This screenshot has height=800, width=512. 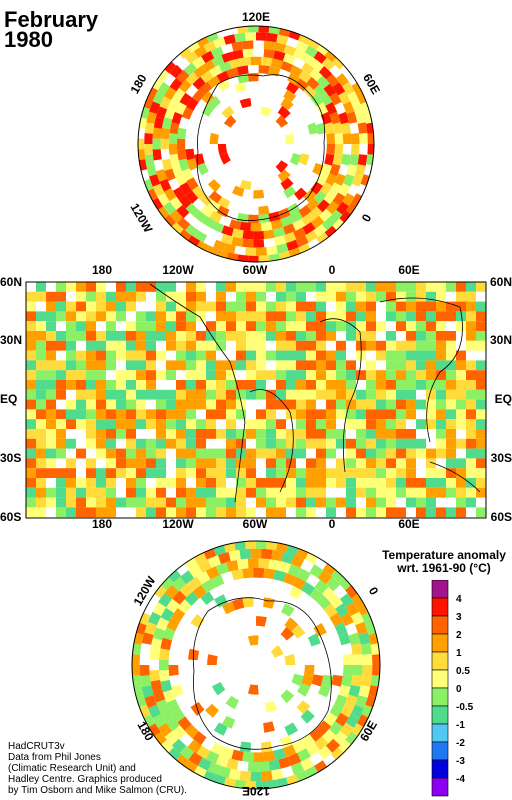 What do you see at coordinates (10, 517) in the screenshot?
I see `world-ylabel-left: 60S` at bounding box center [10, 517].